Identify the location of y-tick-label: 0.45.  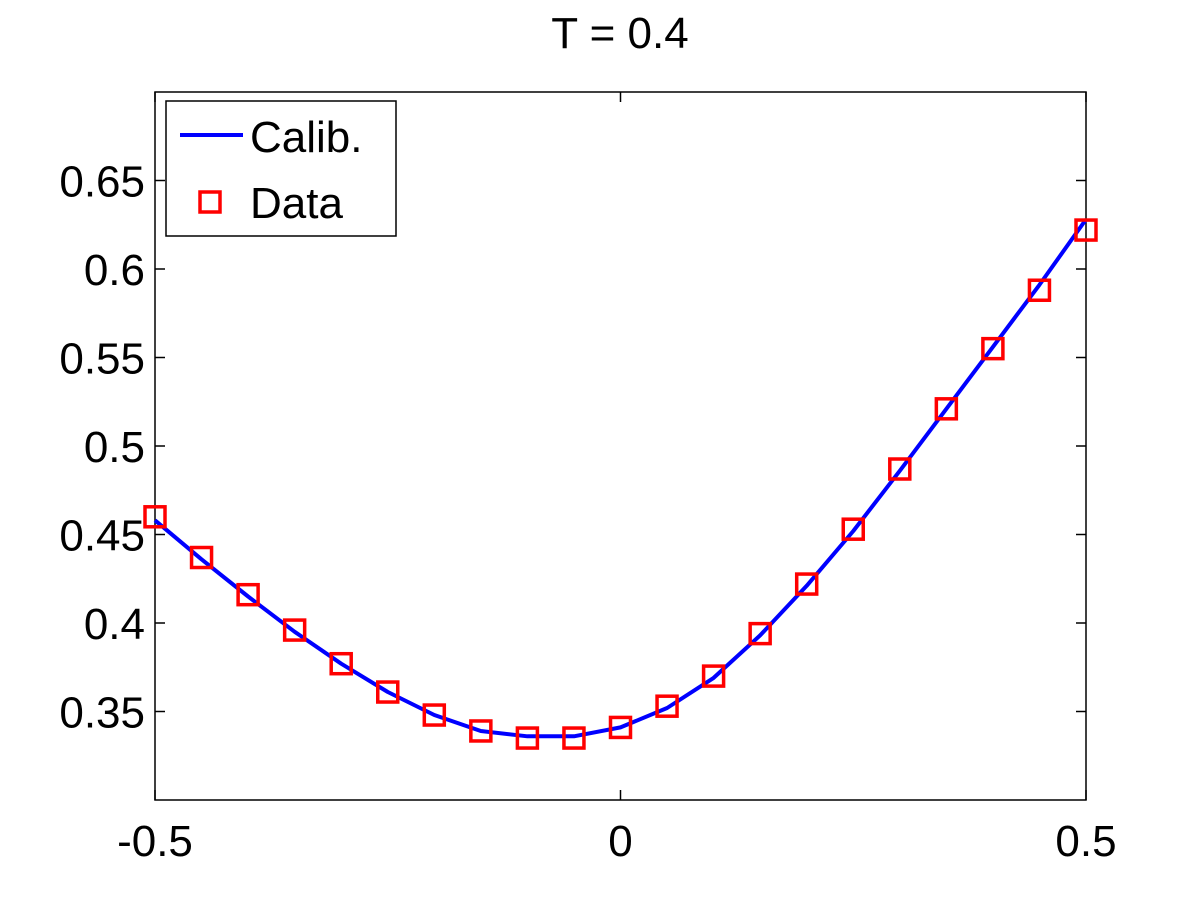
(102, 536).